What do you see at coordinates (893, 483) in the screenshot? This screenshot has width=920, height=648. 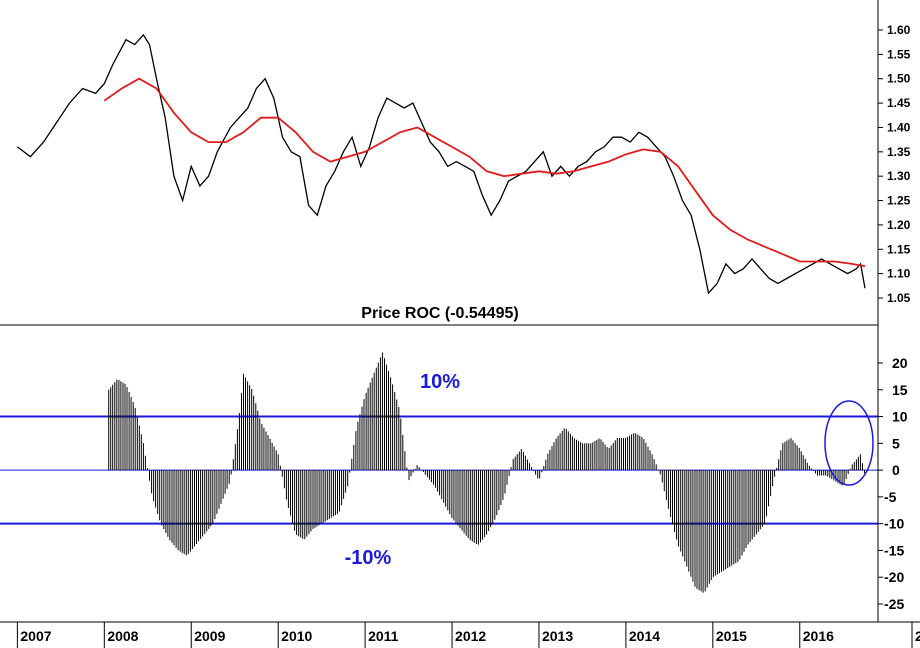 I see `roc-y-axis: 20 15 10 5 0 -5 -10 -15 -20 -25` at bounding box center [893, 483].